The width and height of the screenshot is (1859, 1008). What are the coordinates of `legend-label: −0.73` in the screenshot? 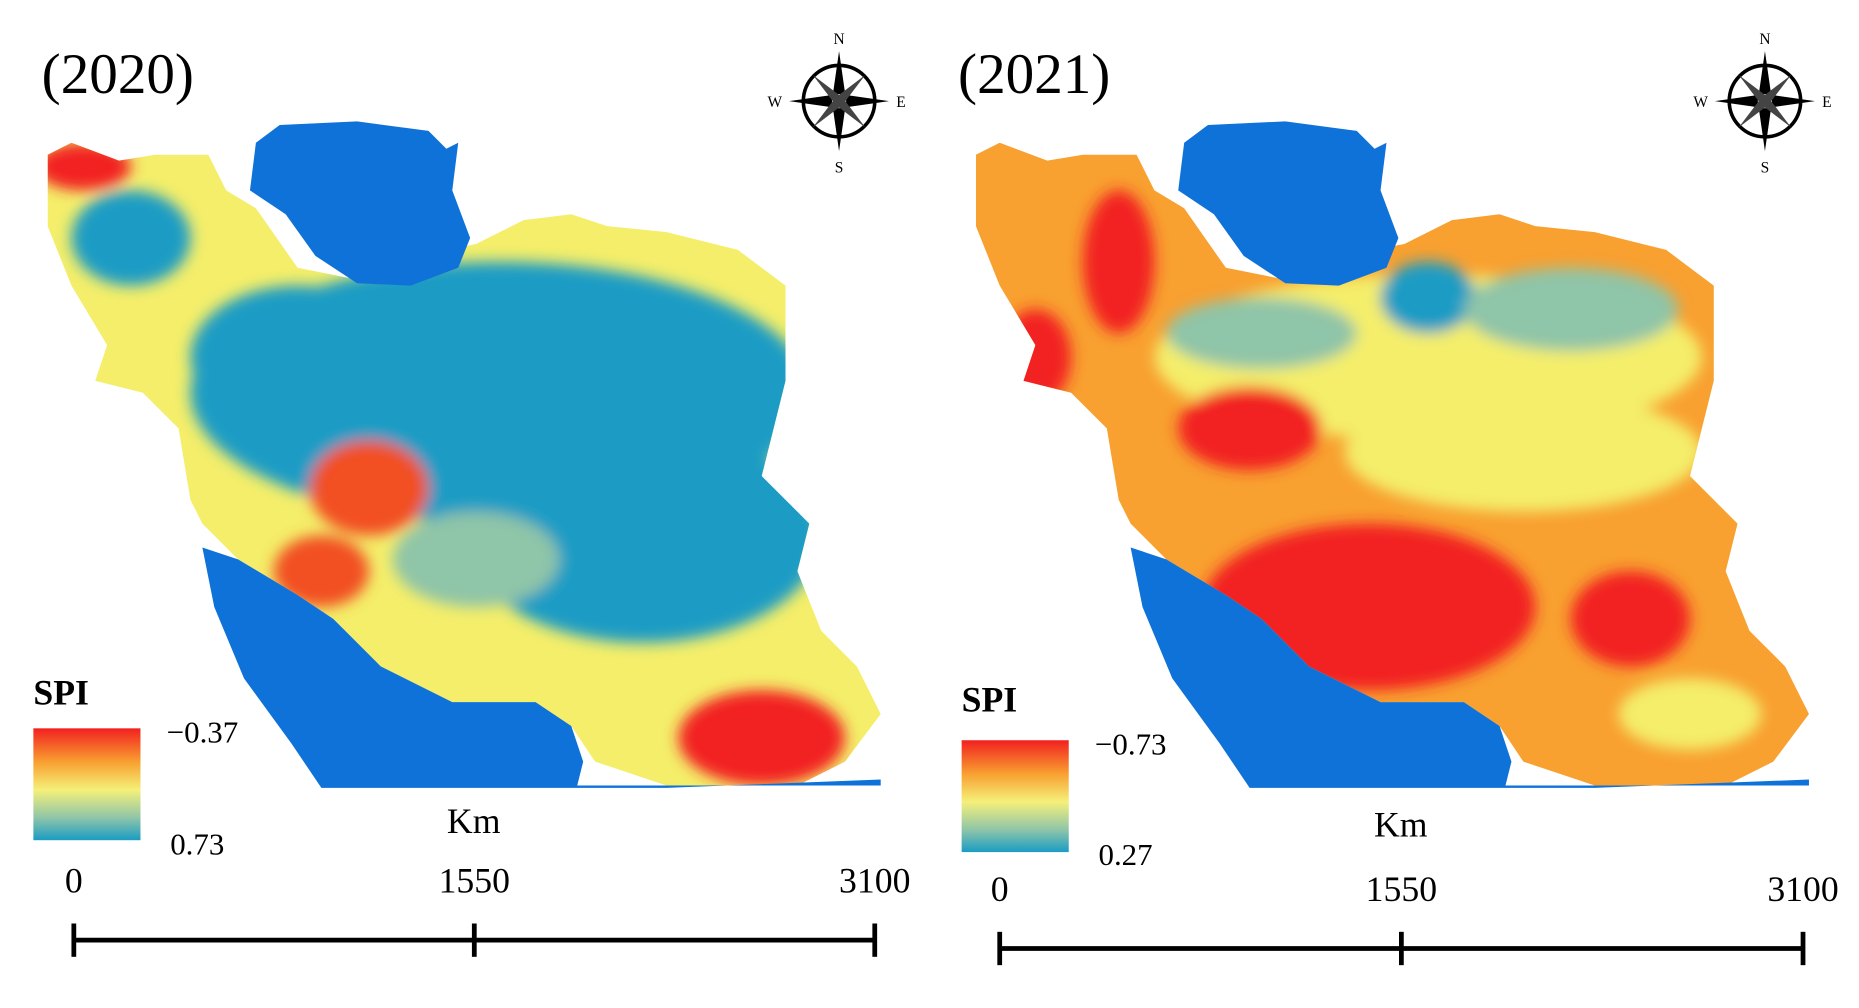 It's located at (1131, 744).